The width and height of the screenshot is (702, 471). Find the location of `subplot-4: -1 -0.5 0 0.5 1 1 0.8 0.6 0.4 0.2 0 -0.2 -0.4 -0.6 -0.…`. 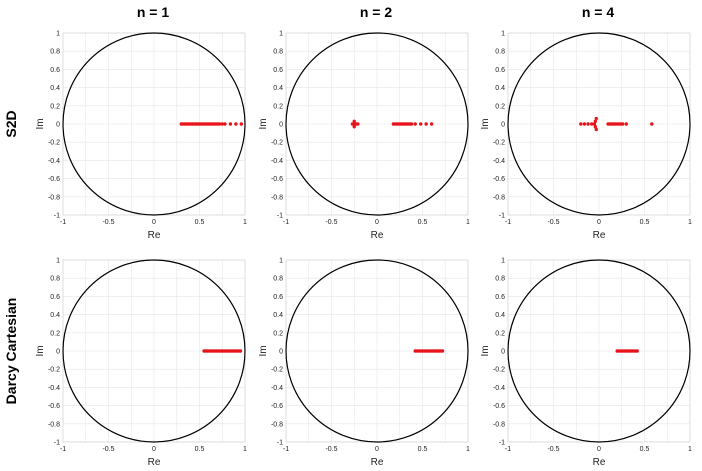

subplot-4: -1 -0.5 0 0.5 1 1 0.8 0.6 0.4 0.2 0 -0.2 -0.4 -0.6 -0.… is located at coordinates (141, 363).